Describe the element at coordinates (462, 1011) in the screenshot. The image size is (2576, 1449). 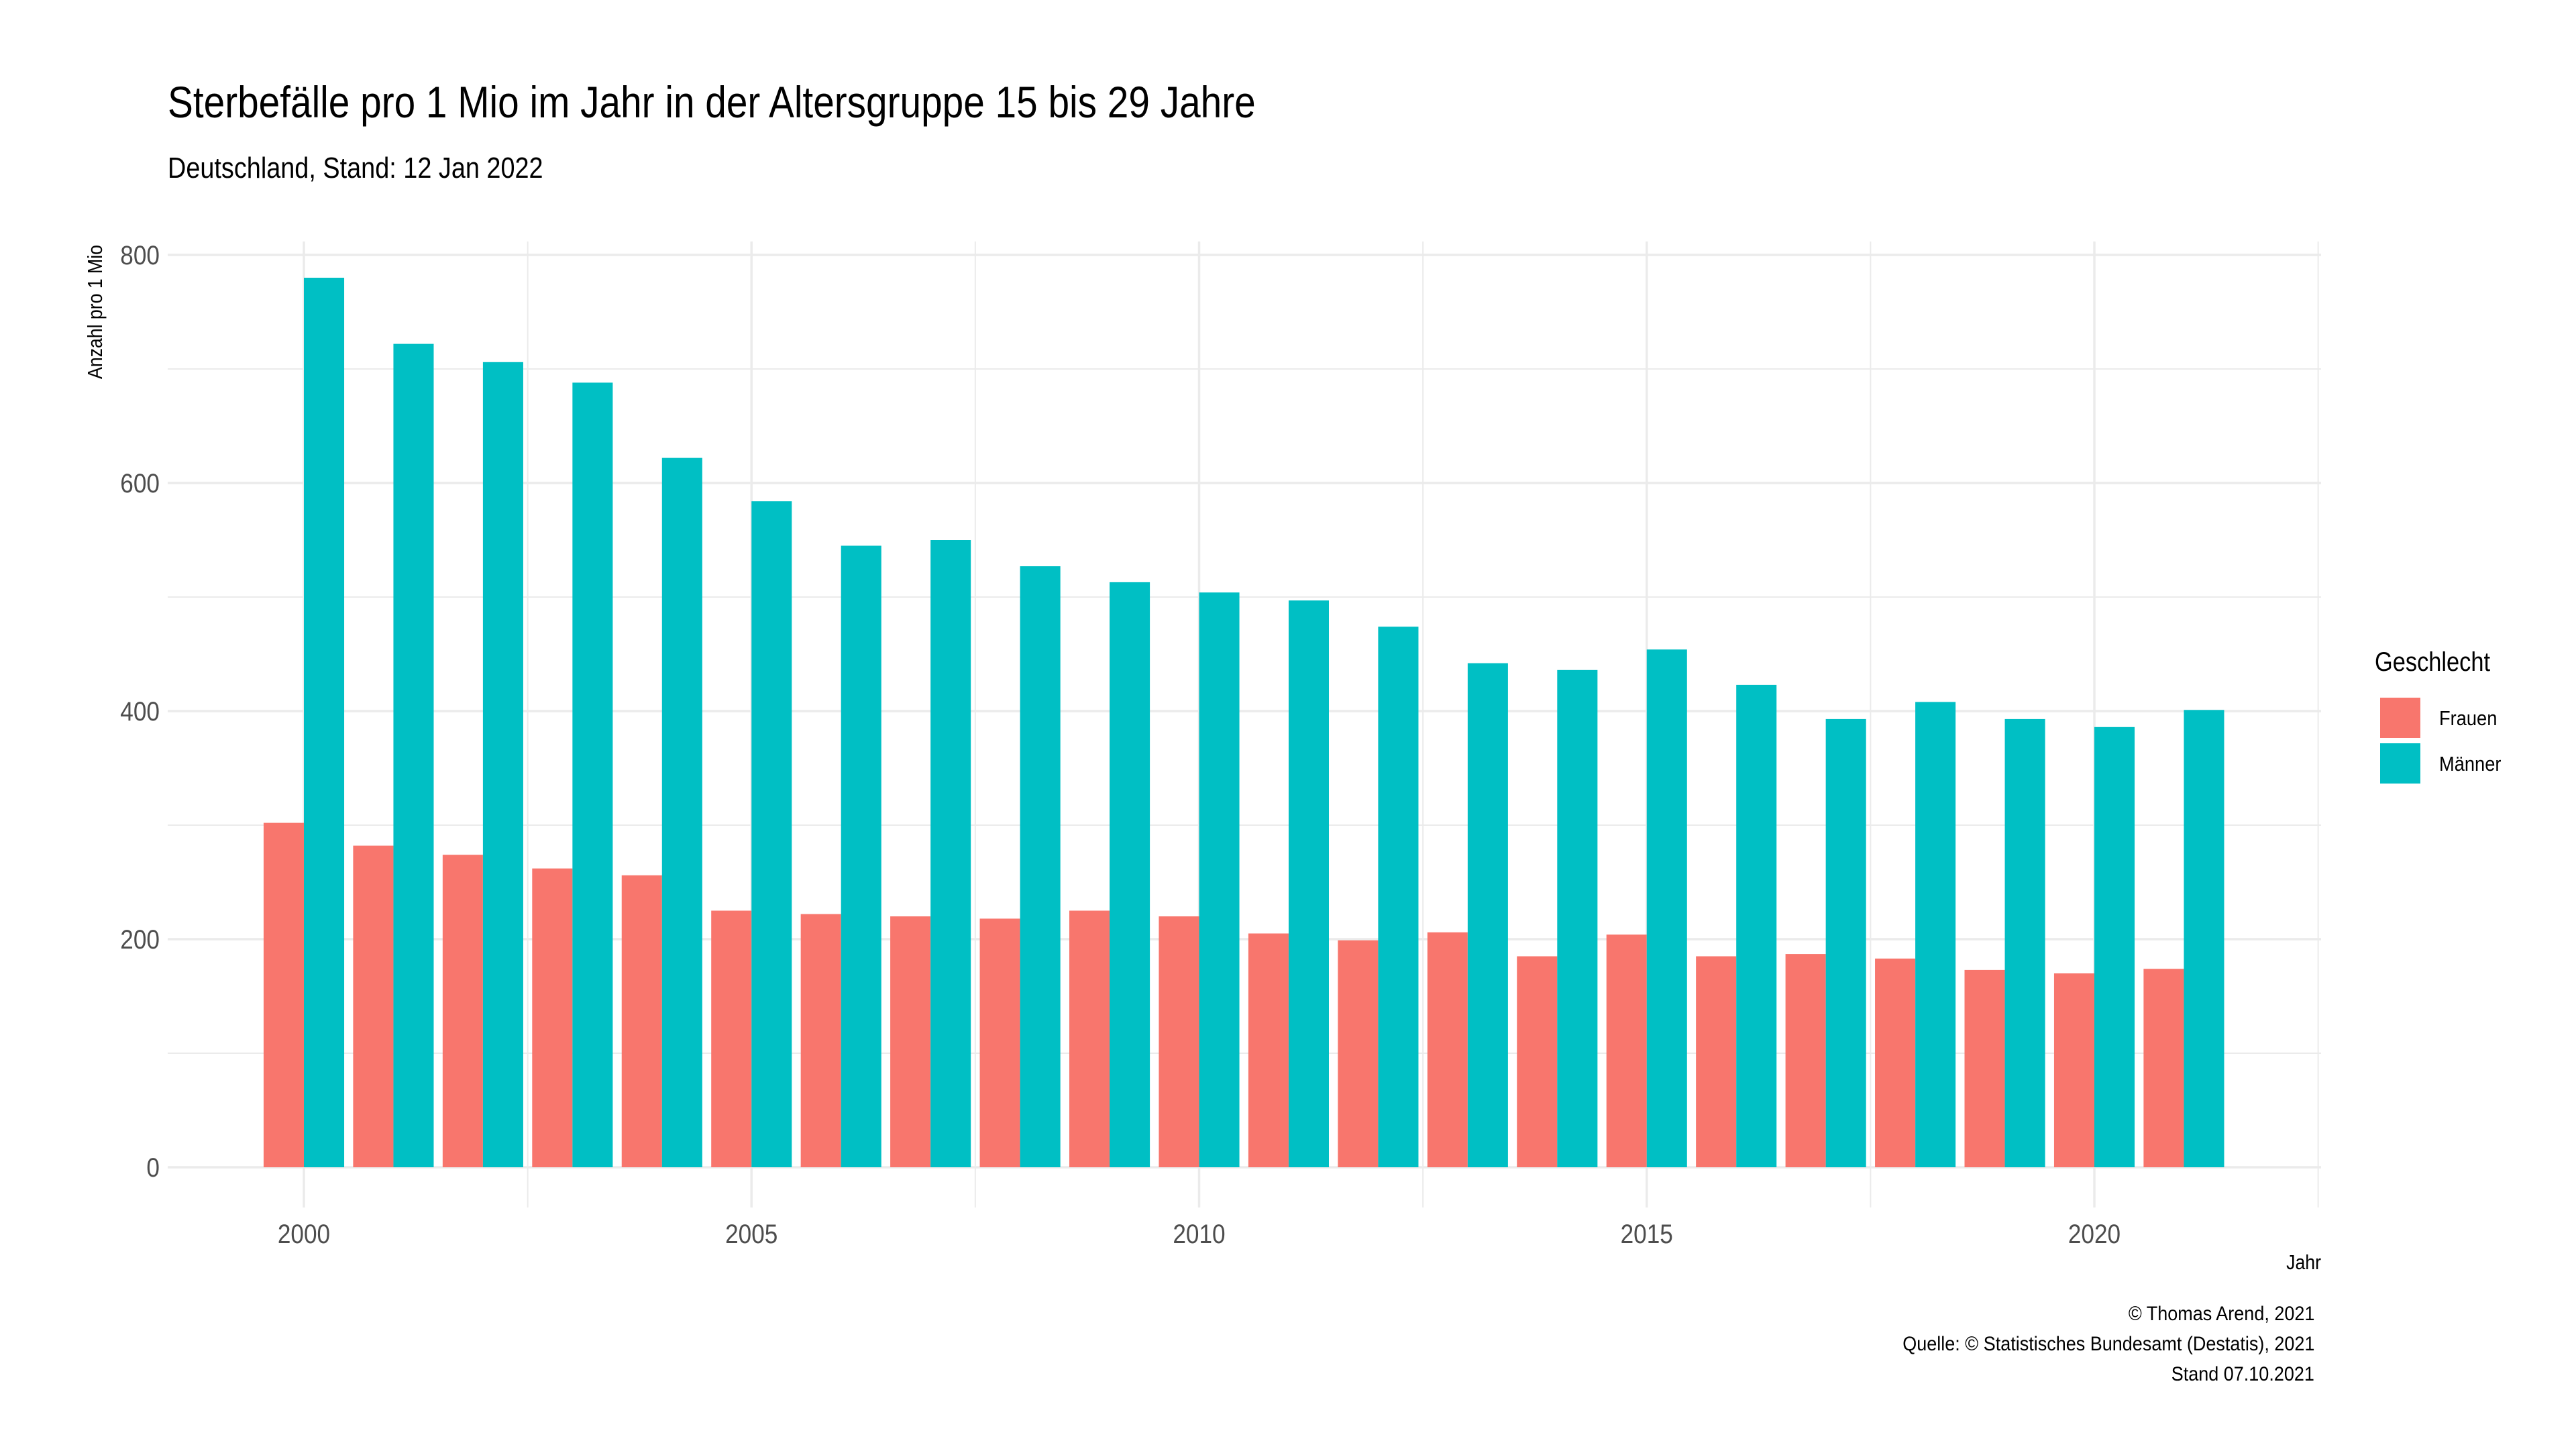
I see `bar-frauen-2002` at that location.